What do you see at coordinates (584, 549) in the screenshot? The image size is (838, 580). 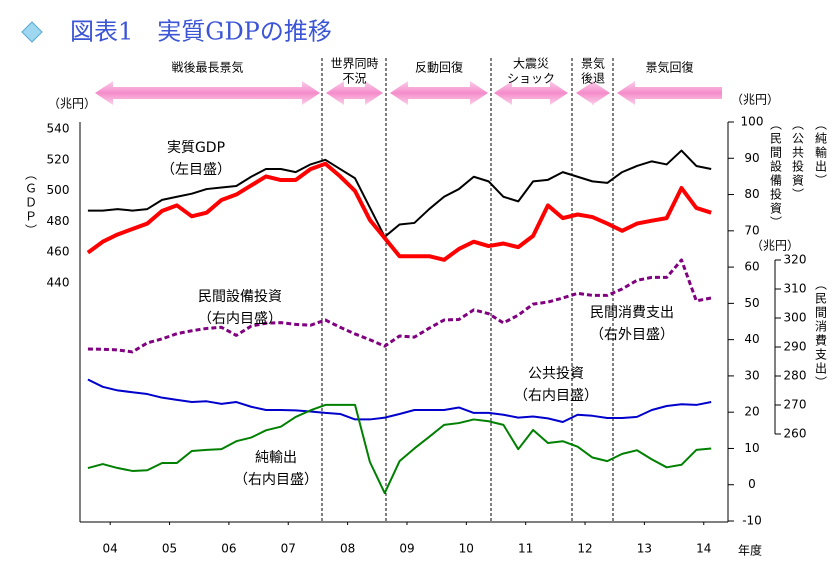 I see `x-tick-label: 12` at bounding box center [584, 549].